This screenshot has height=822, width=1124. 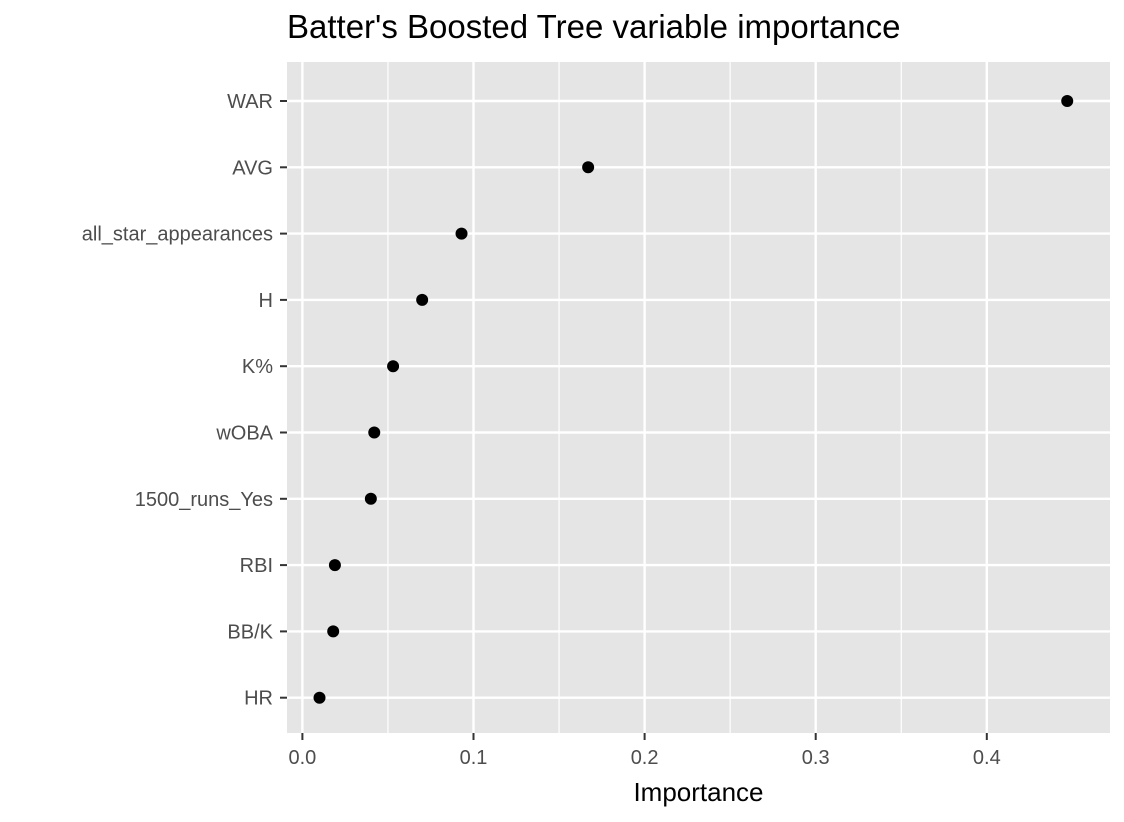 I want to click on y-tick-label: AVG, so click(x=252, y=168).